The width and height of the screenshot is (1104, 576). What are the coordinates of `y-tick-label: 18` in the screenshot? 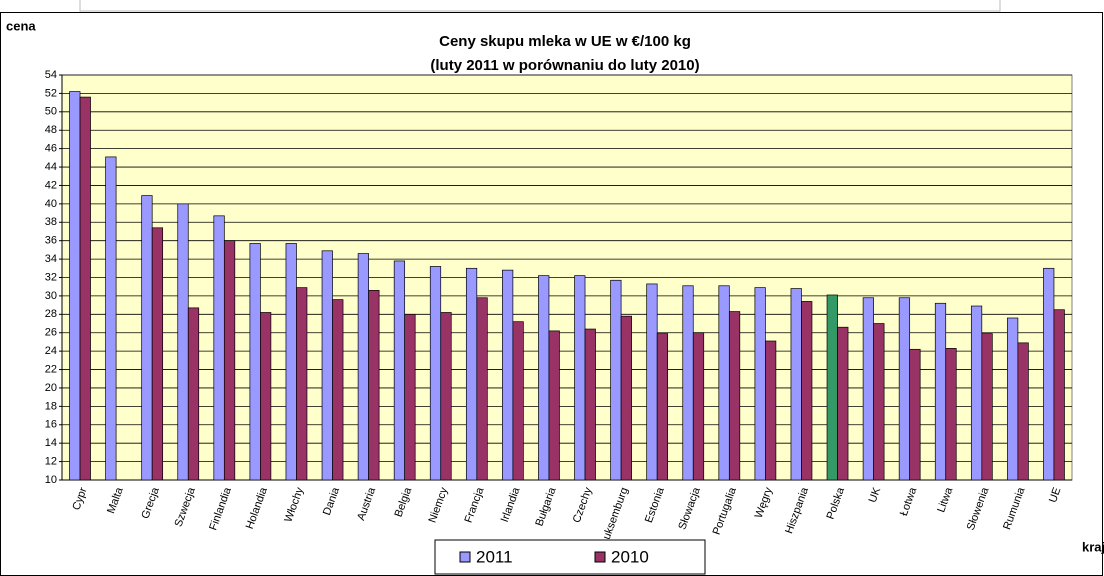 It's located at (51, 406).